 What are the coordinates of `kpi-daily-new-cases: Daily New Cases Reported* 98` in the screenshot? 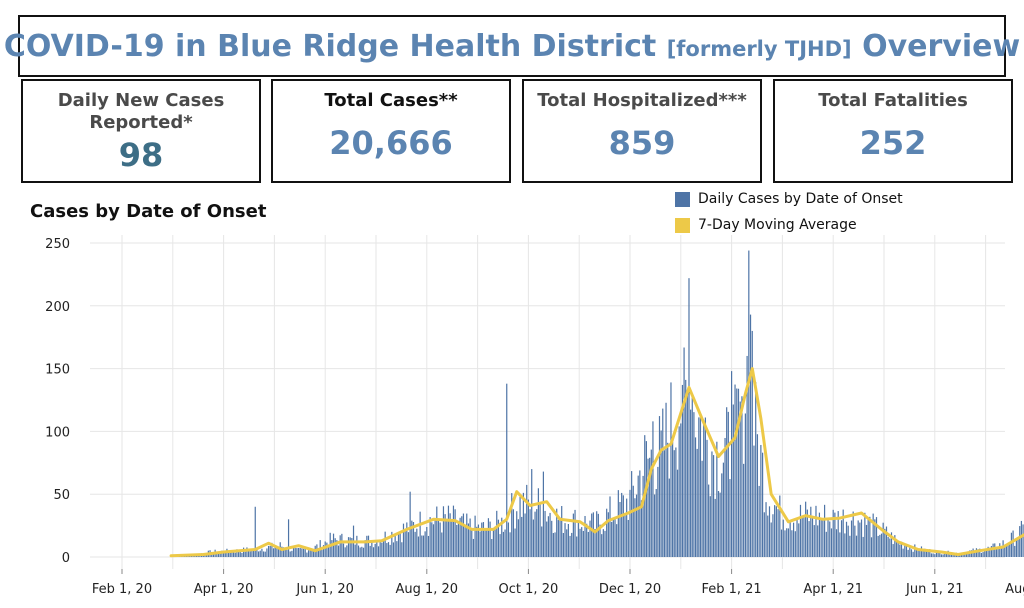 It's located at (141, 131).